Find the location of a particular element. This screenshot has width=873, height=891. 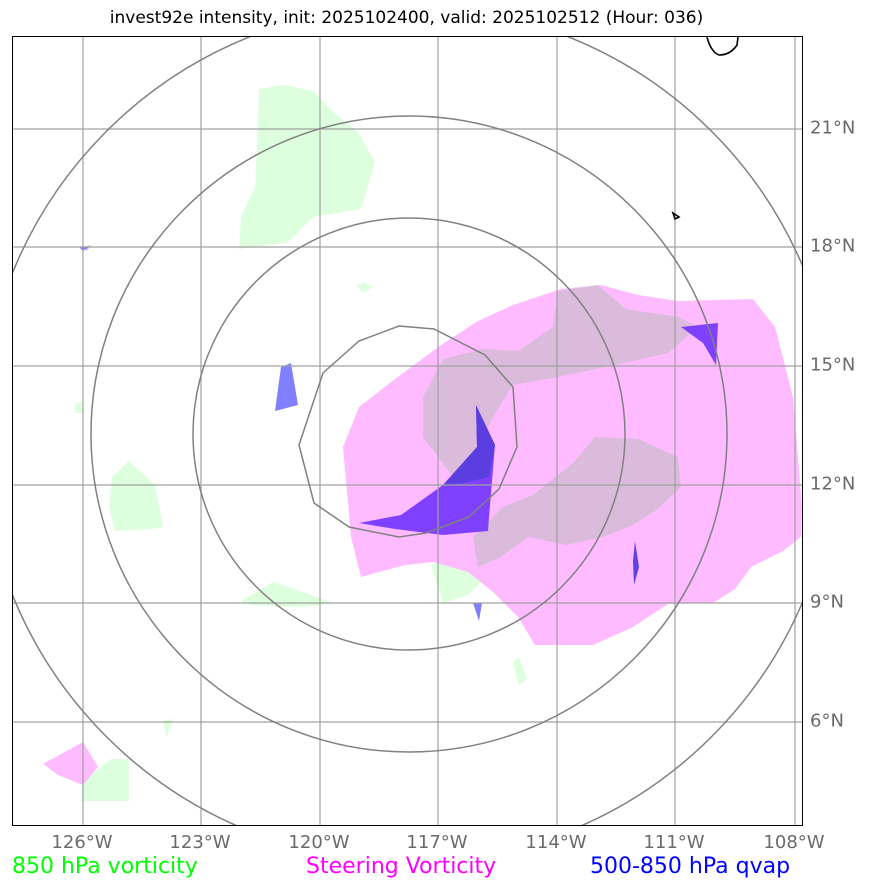

lon-label: 114°W is located at coordinates (556, 842).